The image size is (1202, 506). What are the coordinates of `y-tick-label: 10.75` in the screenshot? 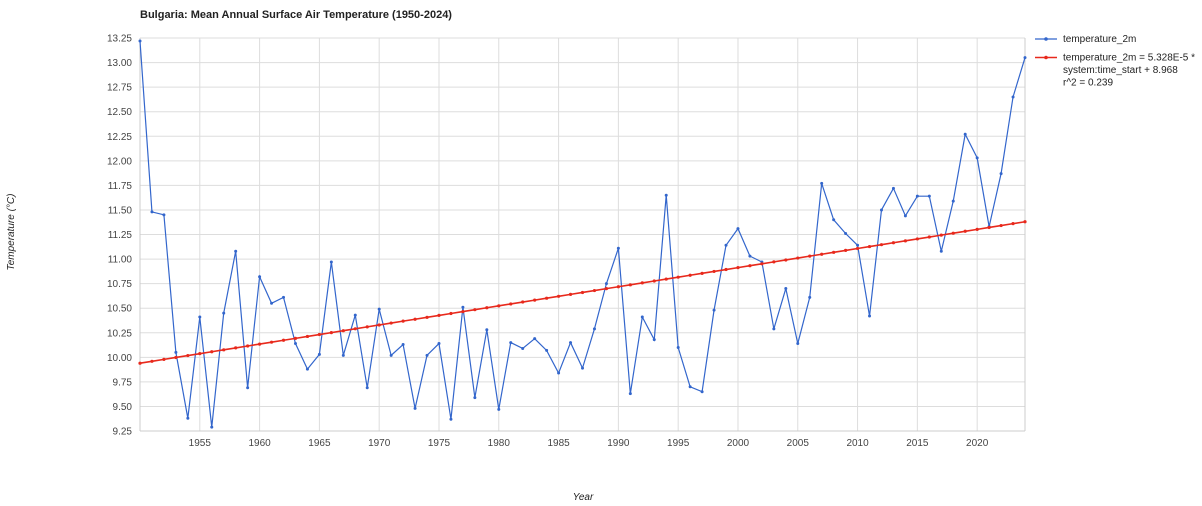 It's located at (119, 284).